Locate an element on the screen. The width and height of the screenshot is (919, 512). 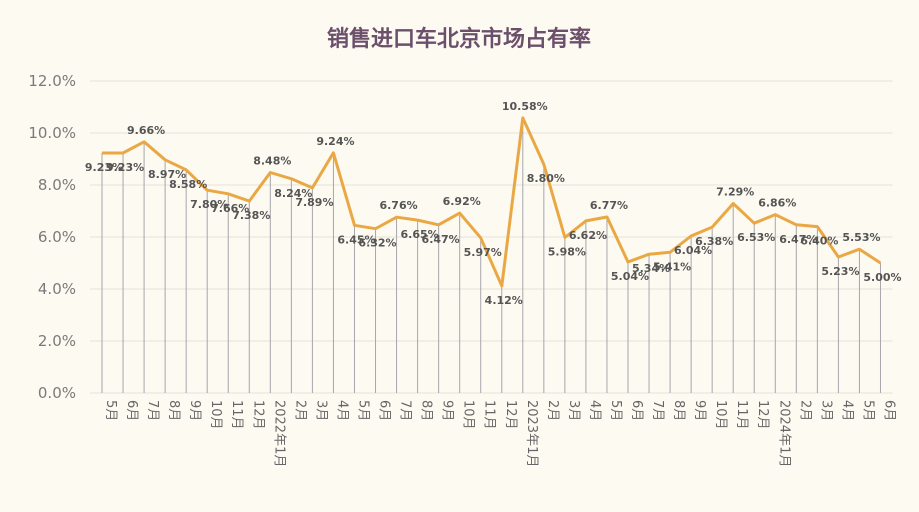
data-label: 6.65% is located at coordinates (420, 234).